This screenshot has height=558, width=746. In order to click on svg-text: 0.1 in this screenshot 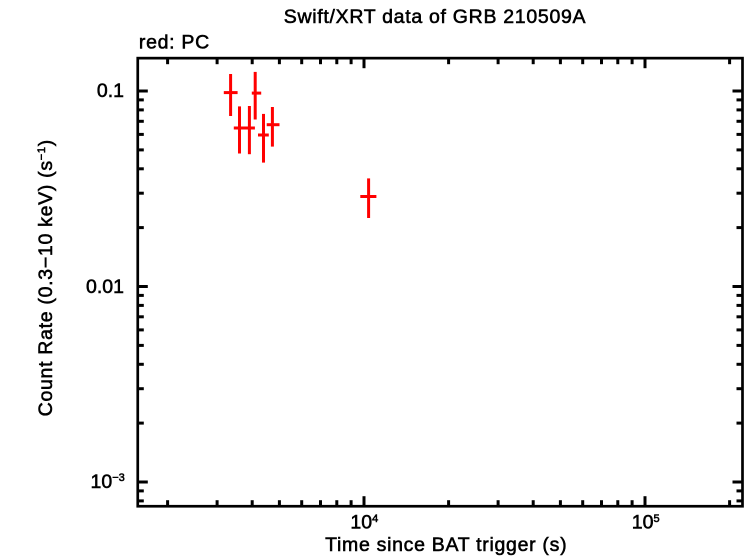, I will do `click(110, 91)`.